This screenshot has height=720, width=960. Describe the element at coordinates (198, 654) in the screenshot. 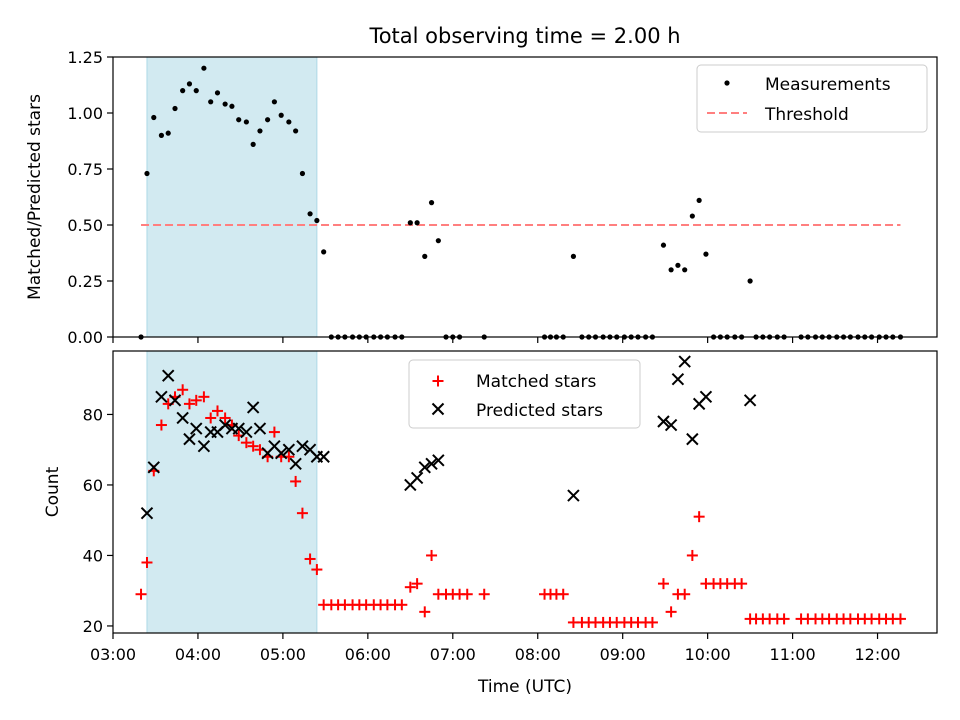

I see `x-tick-label: 04:00` at that location.